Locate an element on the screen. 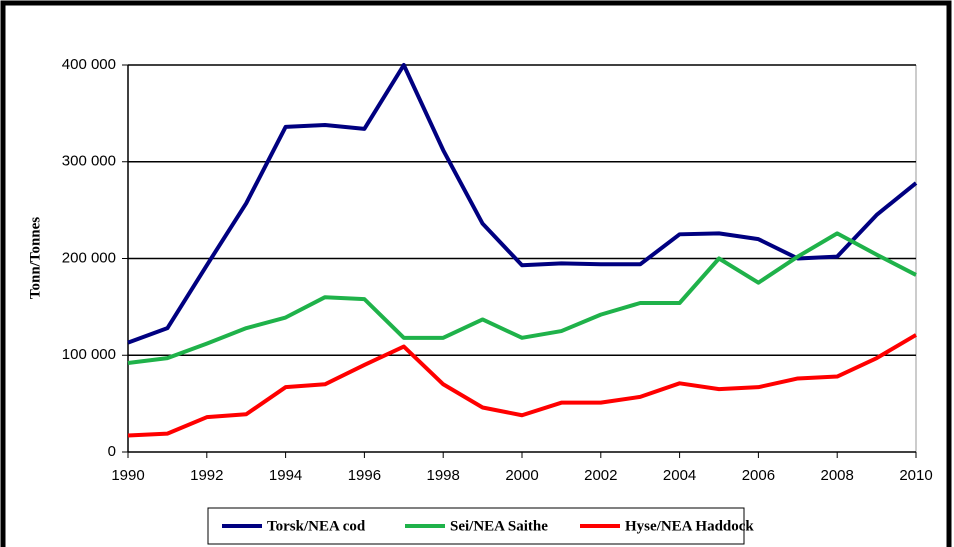  y-tick-label: 200 000 is located at coordinates (89, 257).